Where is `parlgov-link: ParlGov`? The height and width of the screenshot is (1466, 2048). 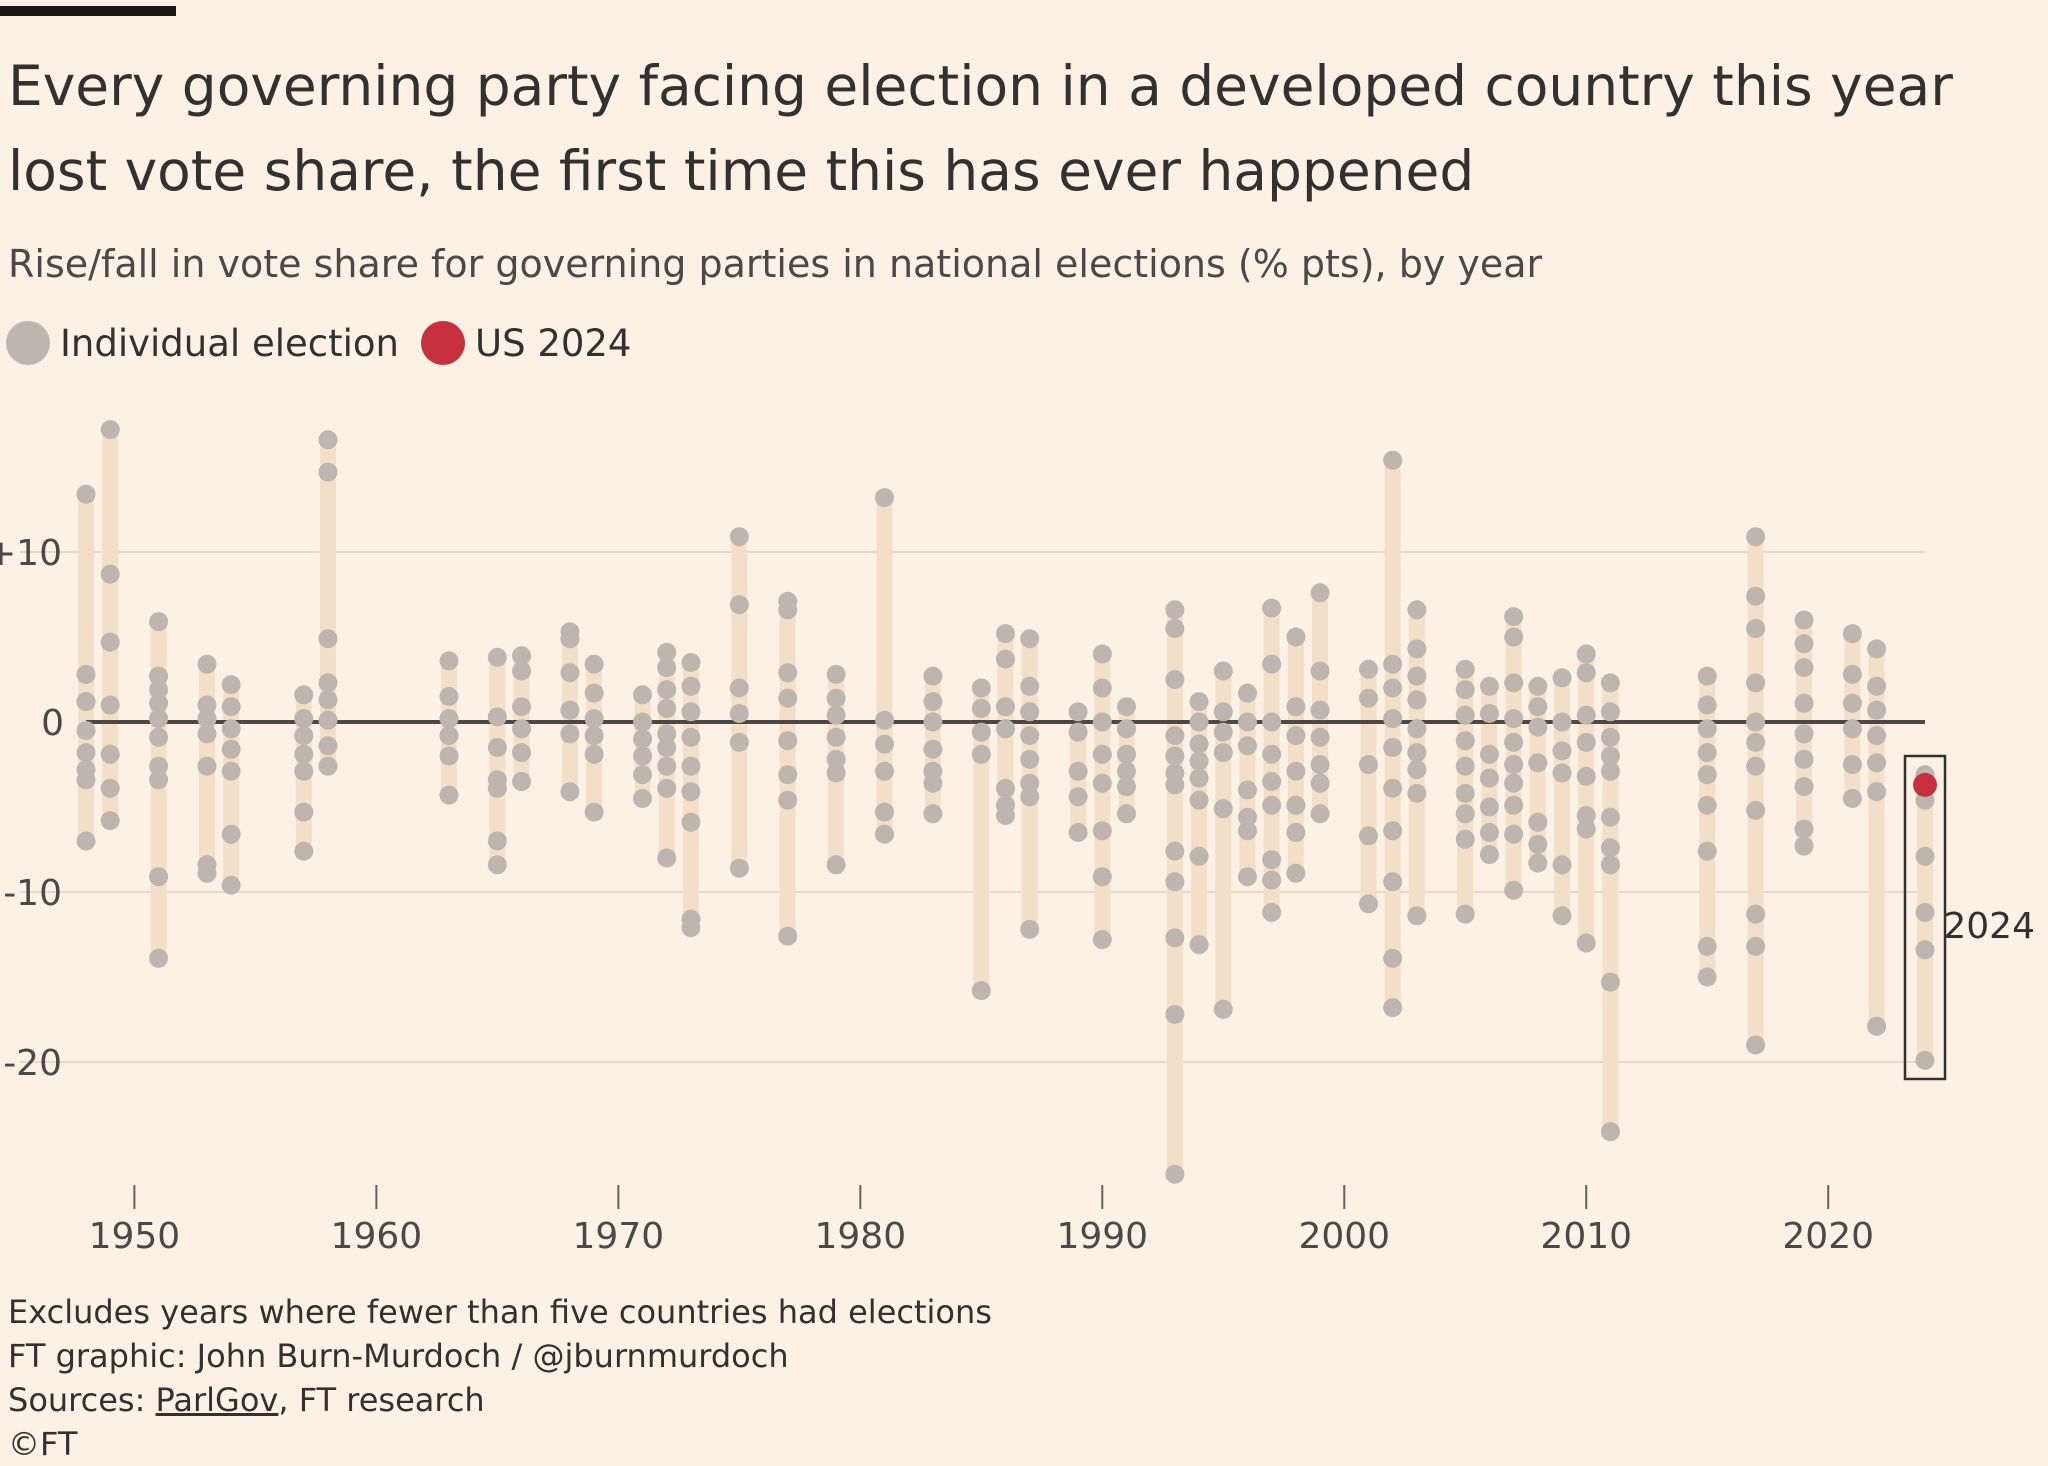 parlgov-link: ParlGov is located at coordinates (217, 1400).